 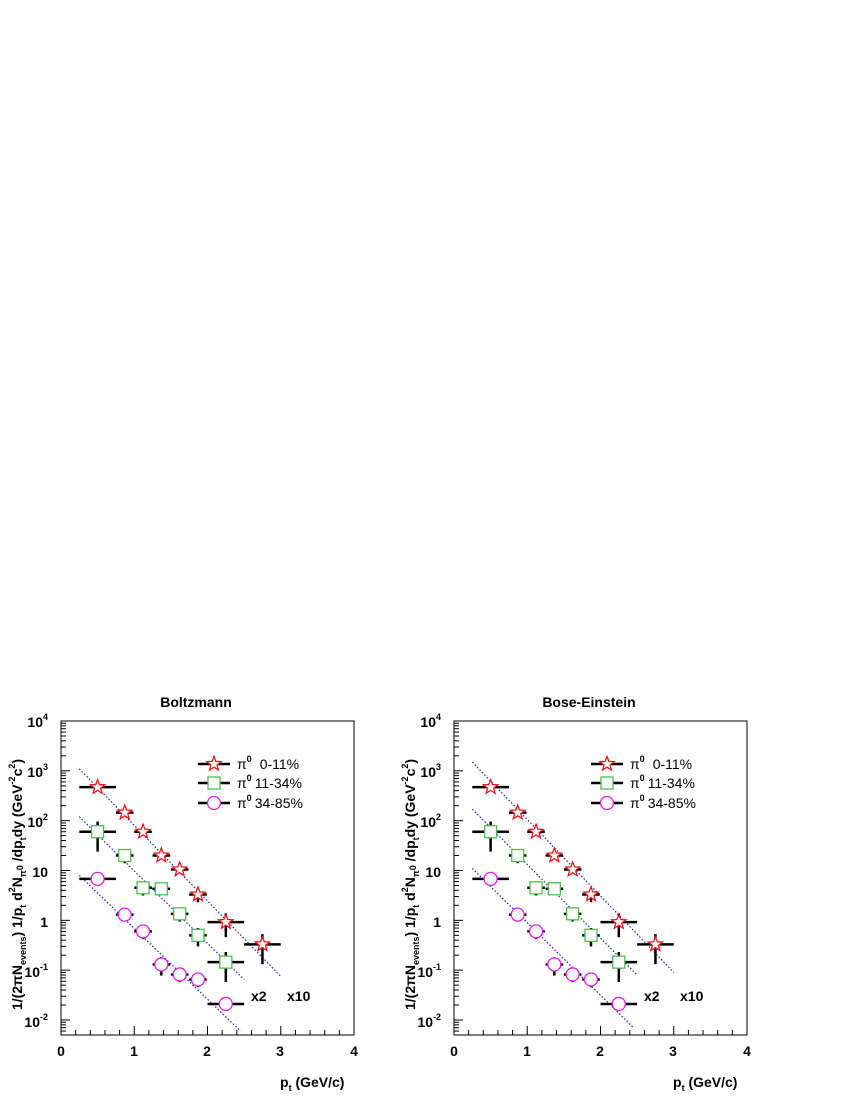 I want to click on y-tick-label: 10, so click(x=40, y=872).